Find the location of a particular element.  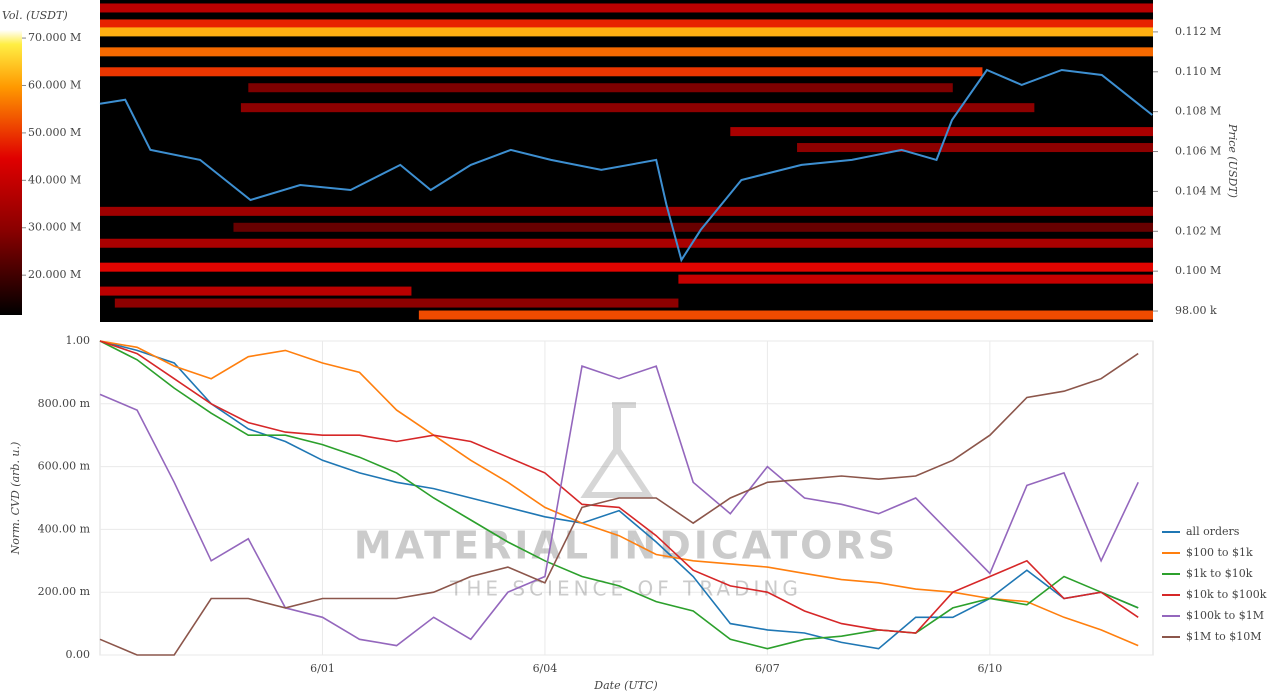

legend-label: $1M to $10M is located at coordinates (1224, 636).